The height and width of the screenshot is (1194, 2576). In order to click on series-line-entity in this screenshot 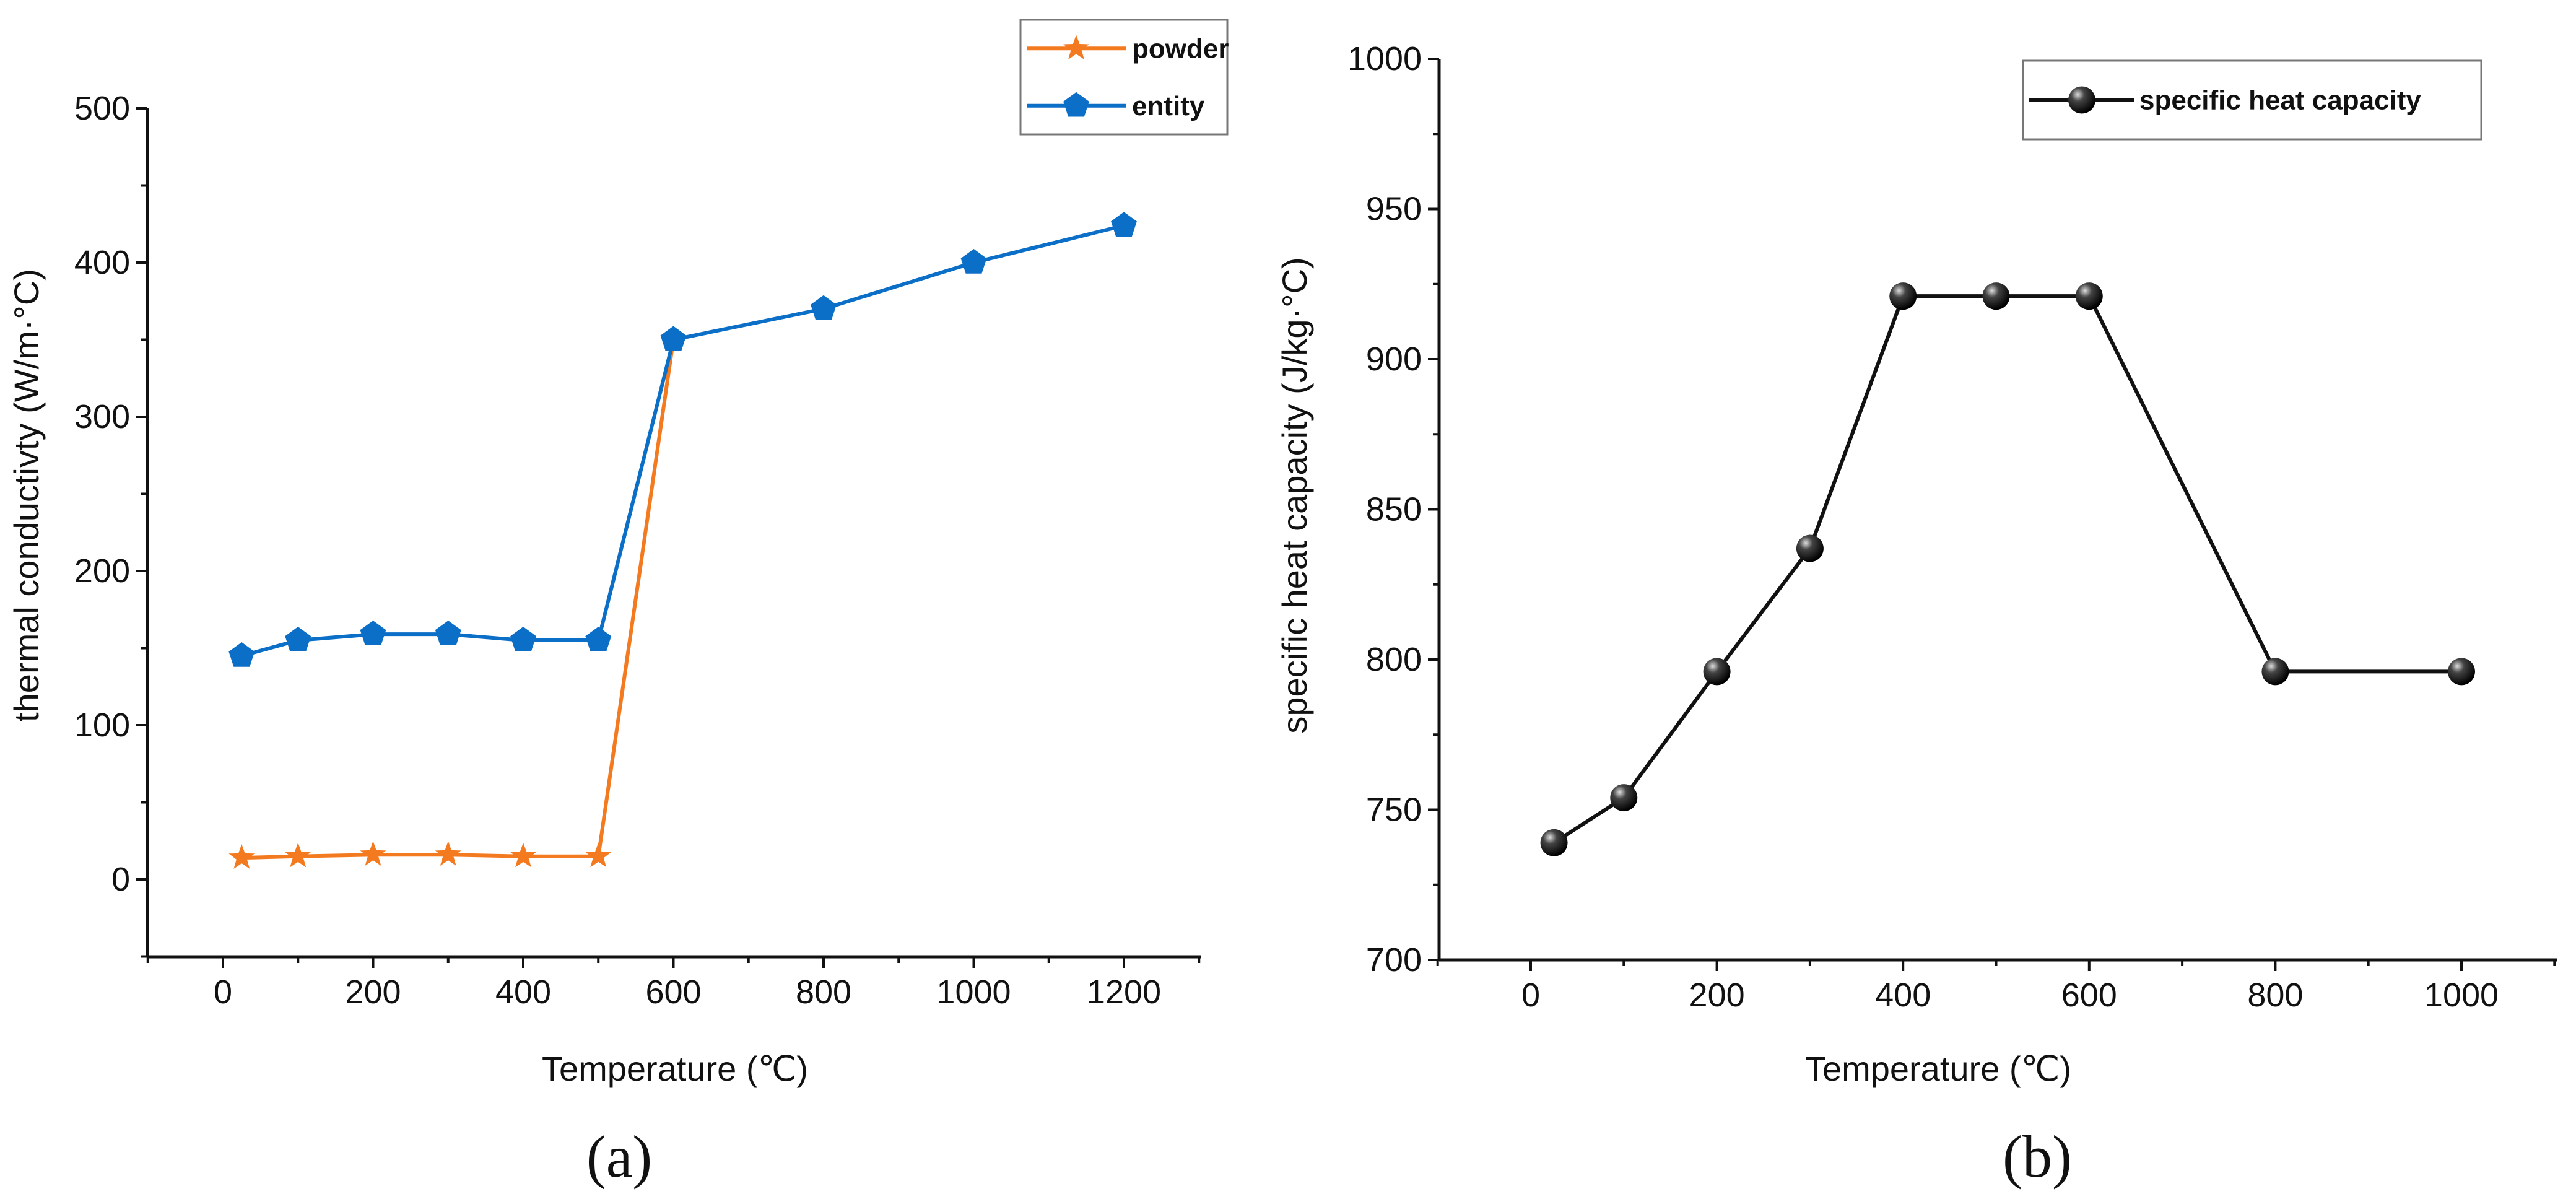, I will do `click(683, 441)`.